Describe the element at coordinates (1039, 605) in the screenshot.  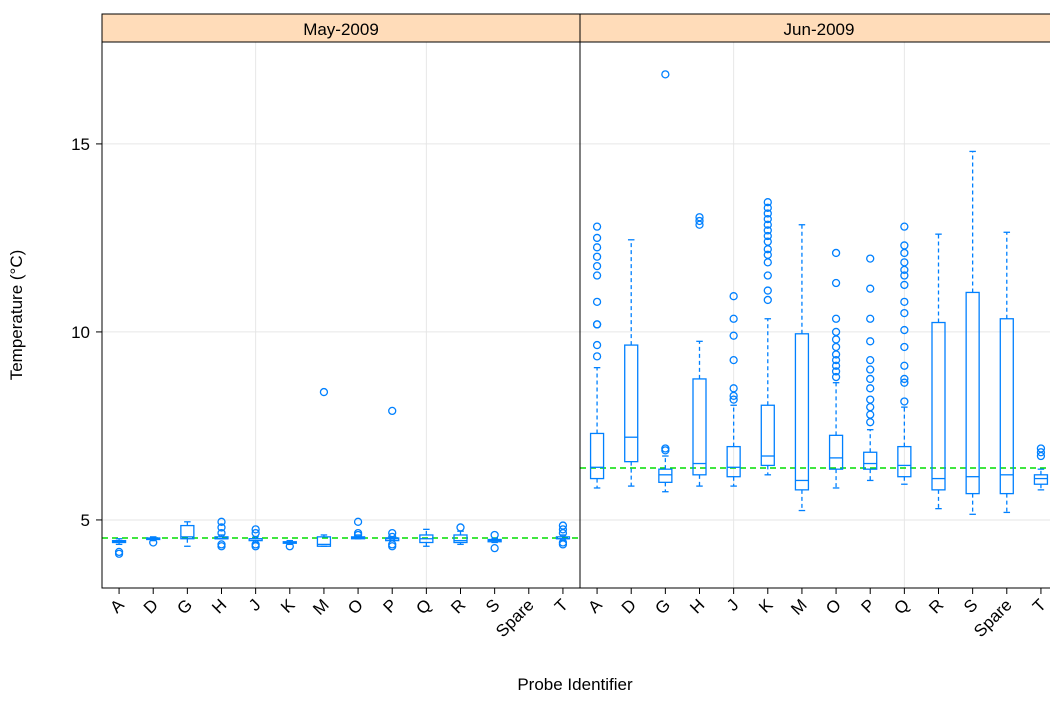
I see `x-tick-label: T` at that location.